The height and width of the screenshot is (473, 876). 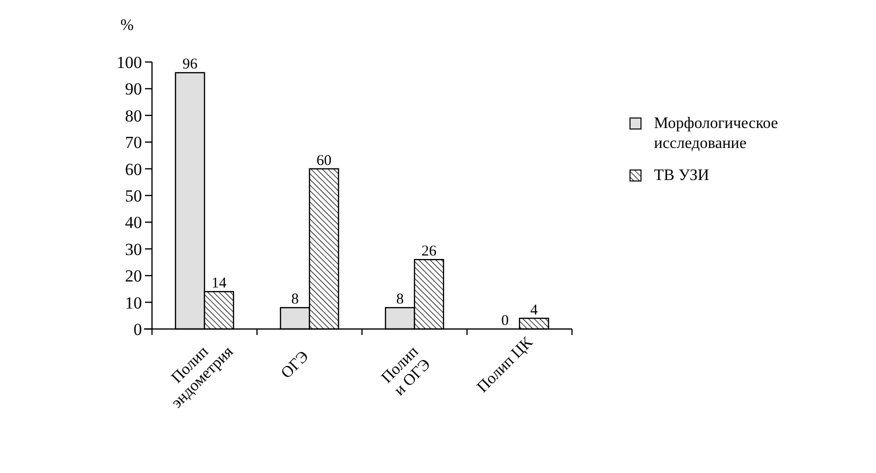 What do you see at coordinates (133, 169) in the screenshot?
I see `y-tick-label: 60` at bounding box center [133, 169].